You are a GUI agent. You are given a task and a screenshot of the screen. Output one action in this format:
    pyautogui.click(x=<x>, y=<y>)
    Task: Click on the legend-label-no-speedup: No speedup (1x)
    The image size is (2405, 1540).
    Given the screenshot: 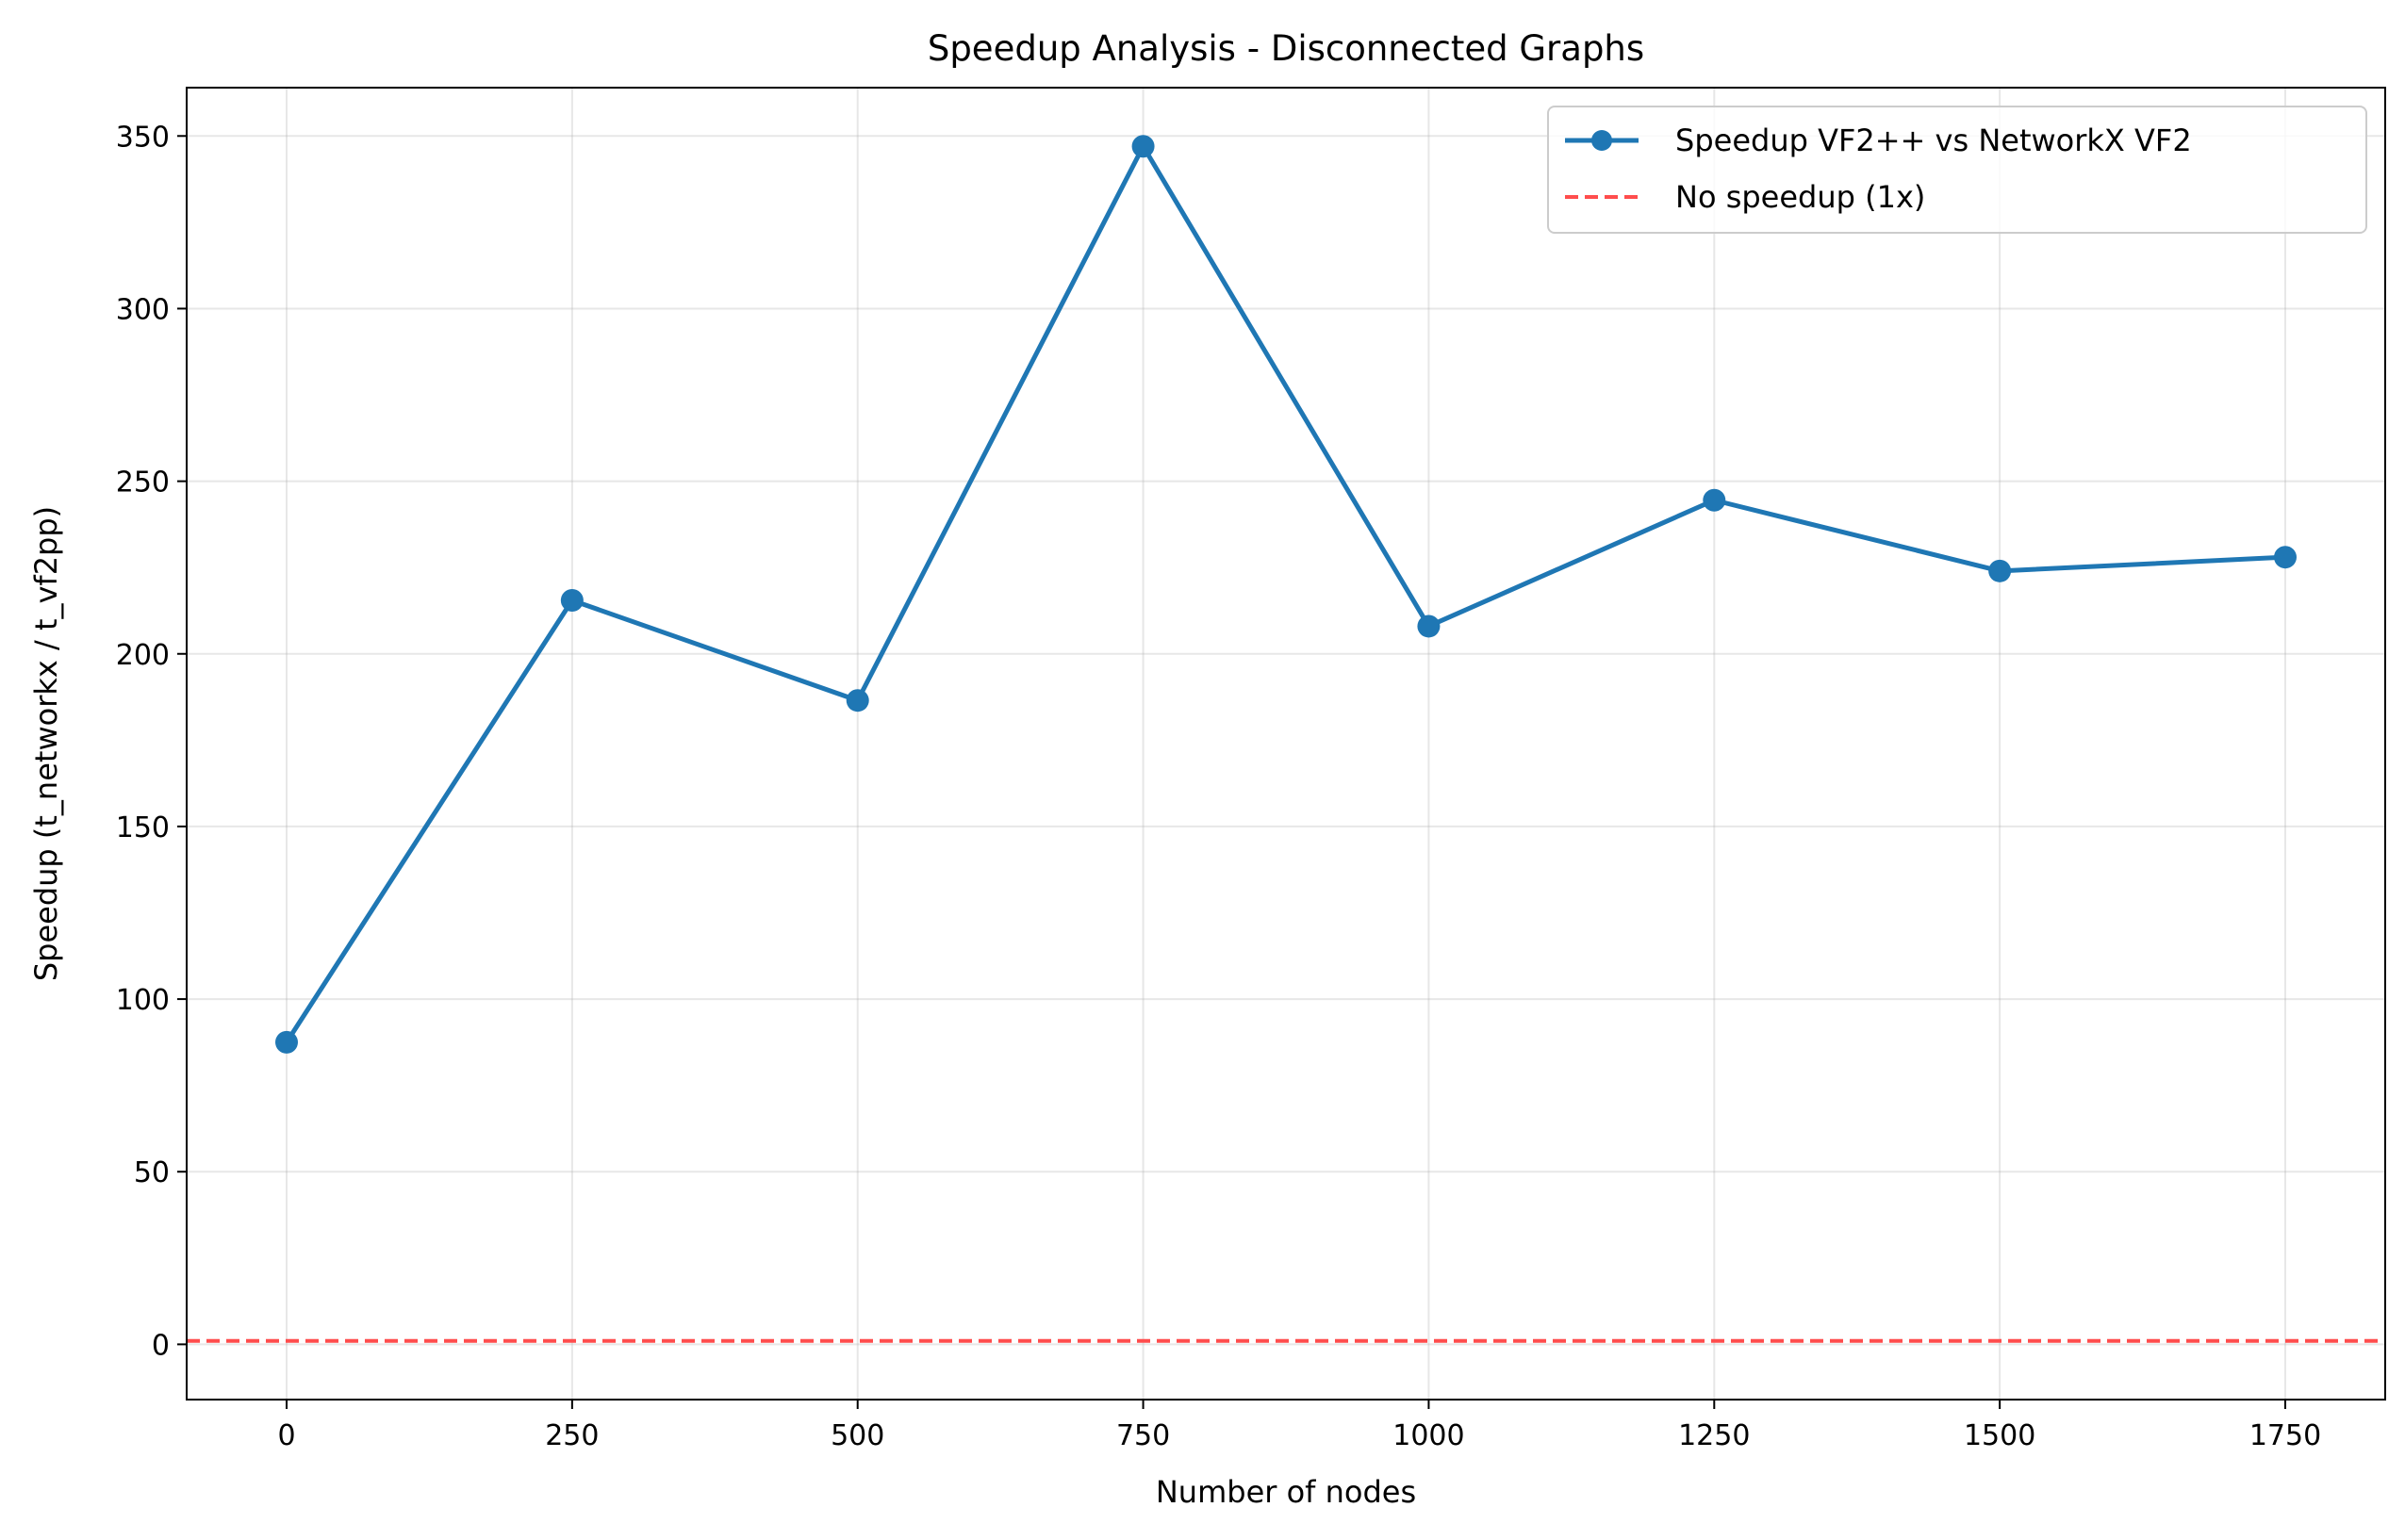 What is the action you would take?
    pyautogui.click(x=1800, y=197)
    